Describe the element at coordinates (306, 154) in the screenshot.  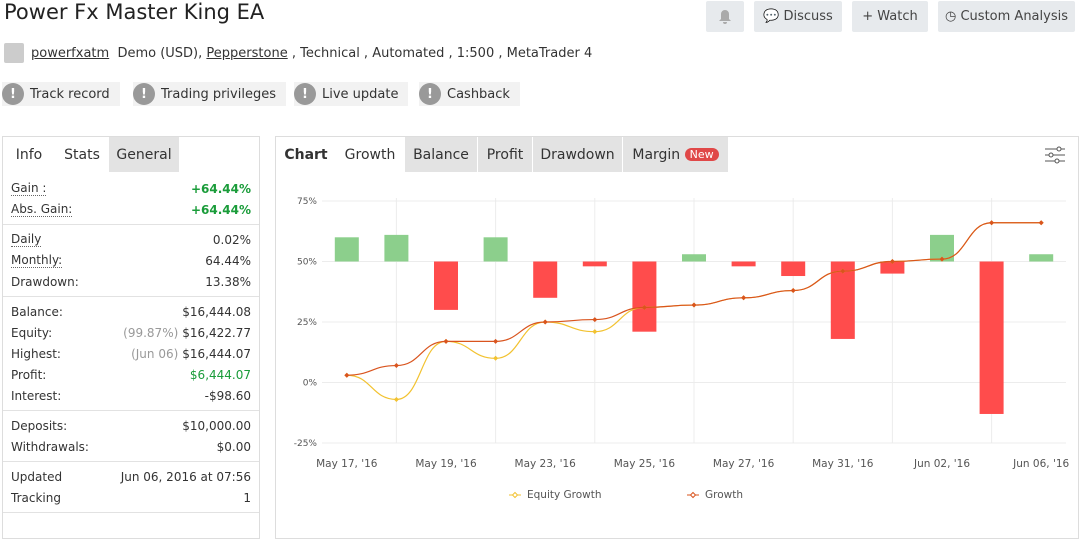
I see `chart-label: Chart` at that location.